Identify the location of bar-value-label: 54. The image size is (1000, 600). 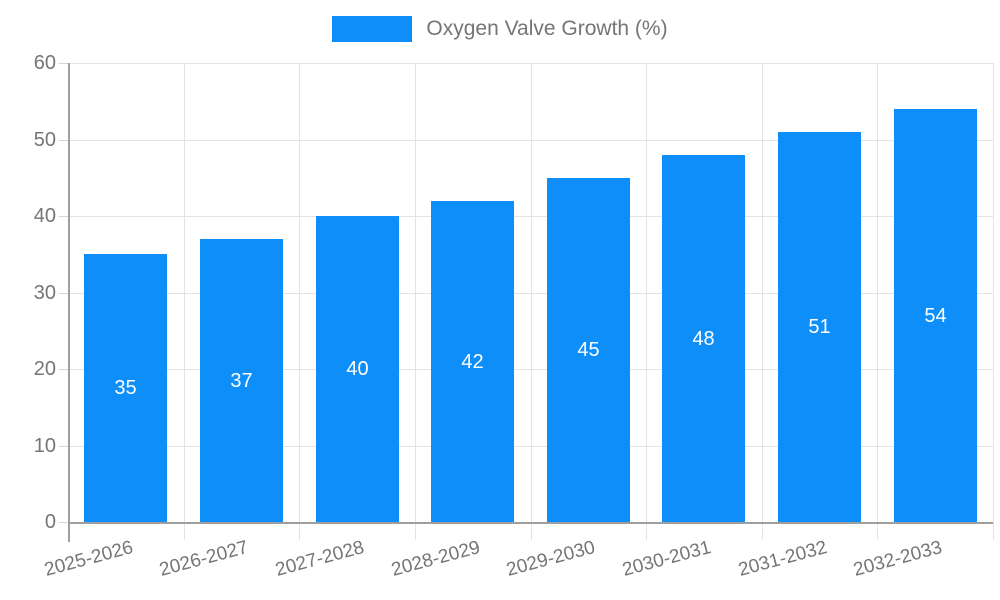
(935, 316).